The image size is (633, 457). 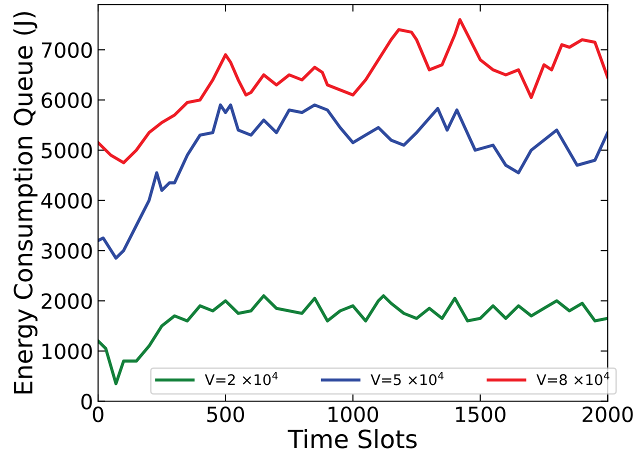 What do you see at coordinates (225, 414) in the screenshot?
I see `x-tick-label: 500` at bounding box center [225, 414].